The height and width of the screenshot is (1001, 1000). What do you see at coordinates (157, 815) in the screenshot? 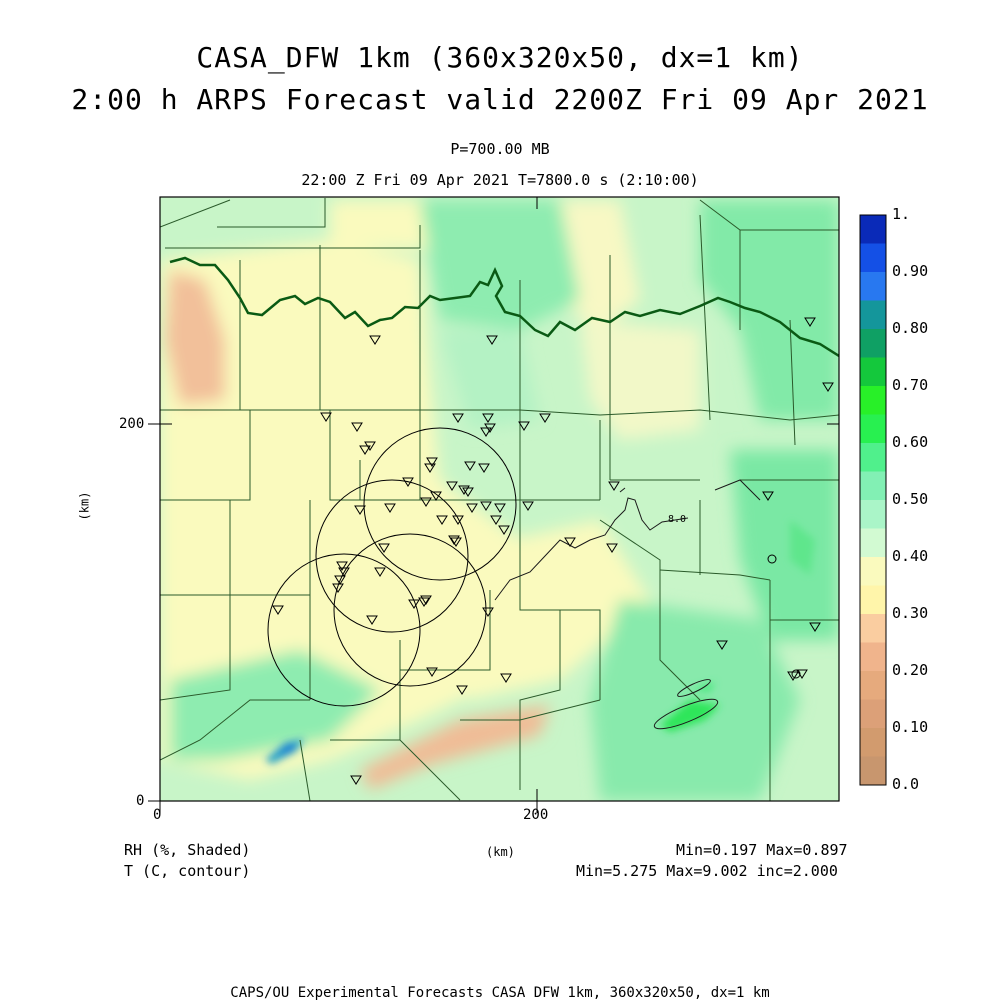
I see `x-tick-label: 0` at bounding box center [157, 815].